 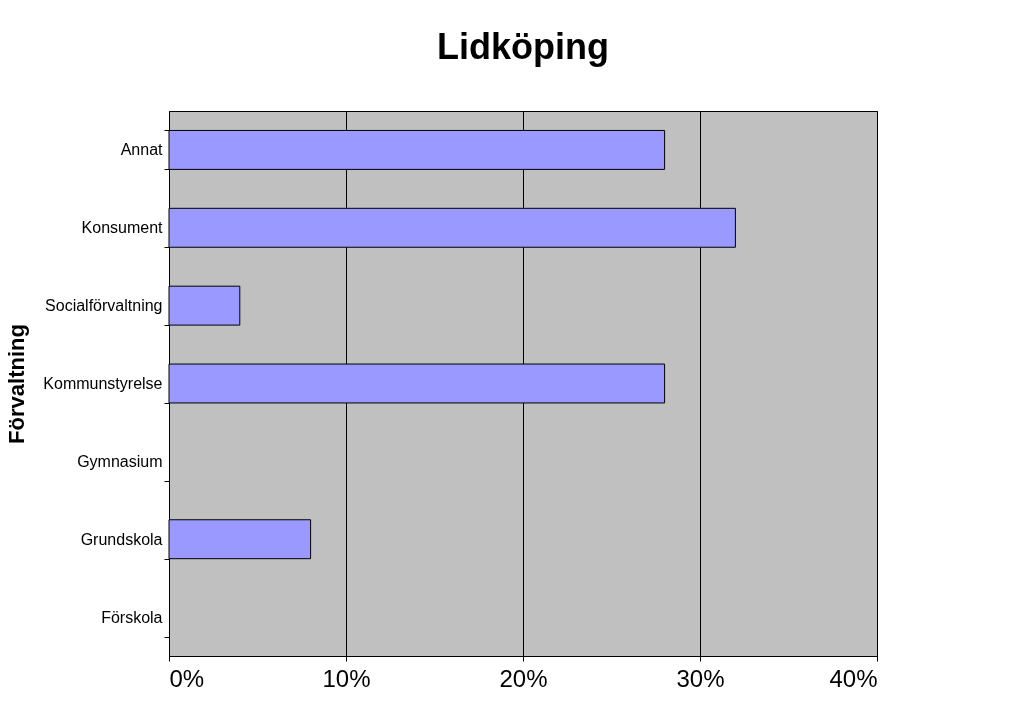 What do you see at coordinates (121, 539) in the screenshot?
I see `y-tick-label: Grundskola` at bounding box center [121, 539].